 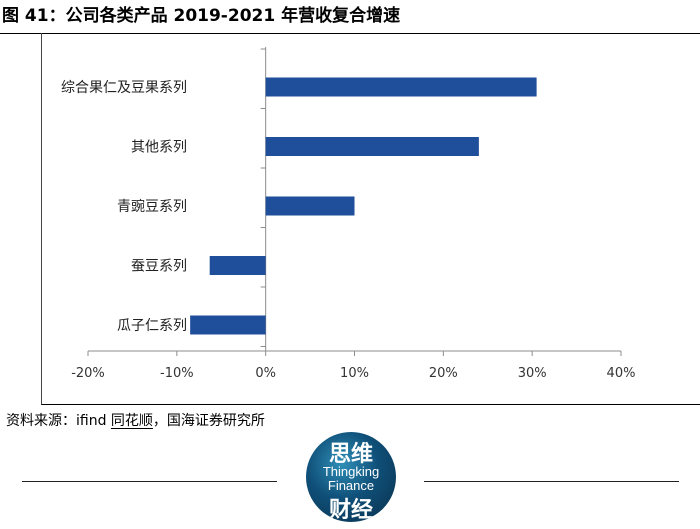 I want to click on logo-line-4: 财经, so click(x=350, y=509).